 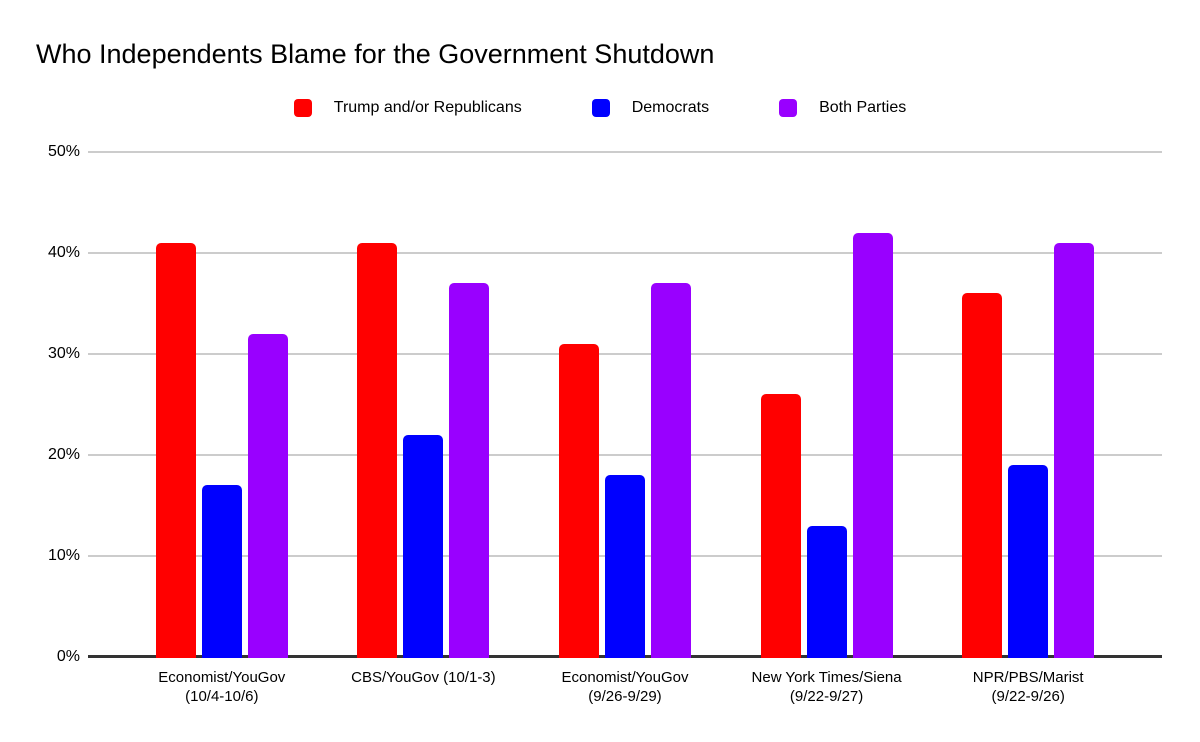 What do you see at coordinates (625, 455) in the screenshot?
I see `gridline-20%` at bounding box center [625, 455].